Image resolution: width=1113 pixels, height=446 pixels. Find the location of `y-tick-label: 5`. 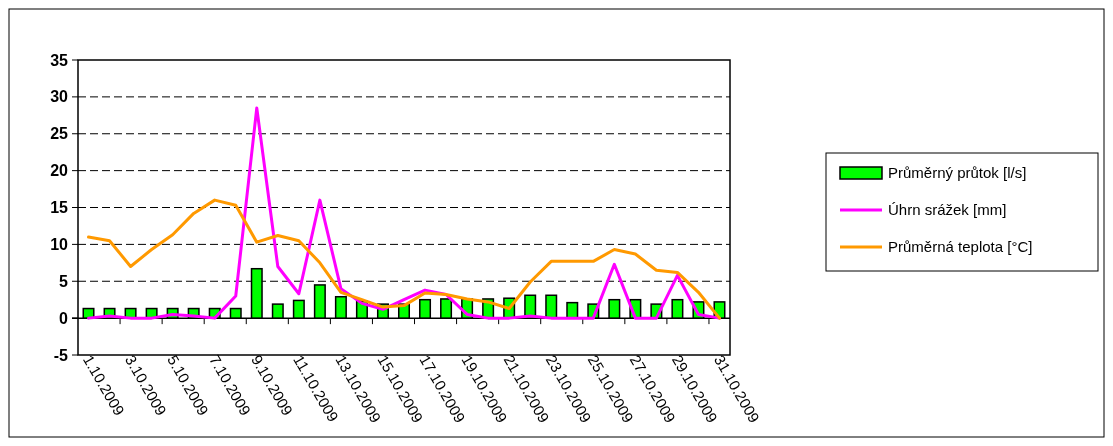

y-tick-label: 5 is located at coordinates (64, 281).